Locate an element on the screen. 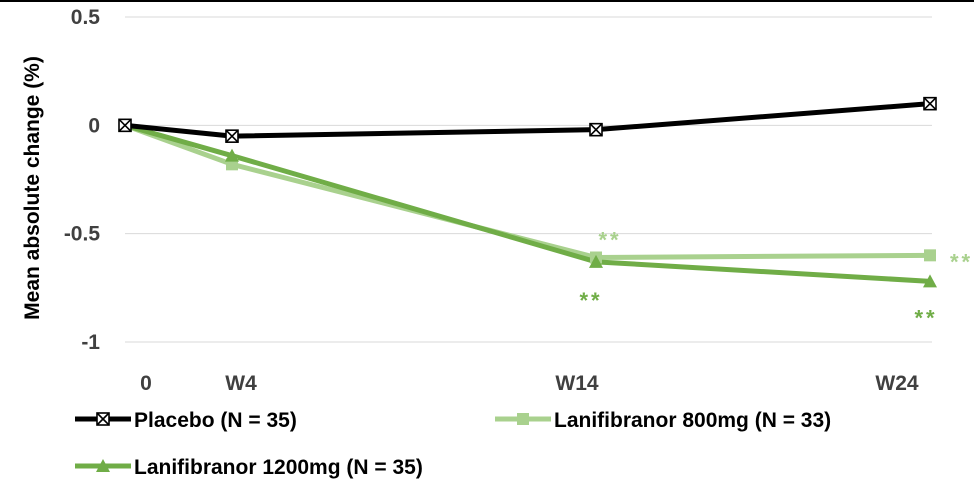 This screenshot has height=481, width=974. y-axis-tick-labels: 0.5 0 -0.5 -1 is located at coordinates (82, 180).